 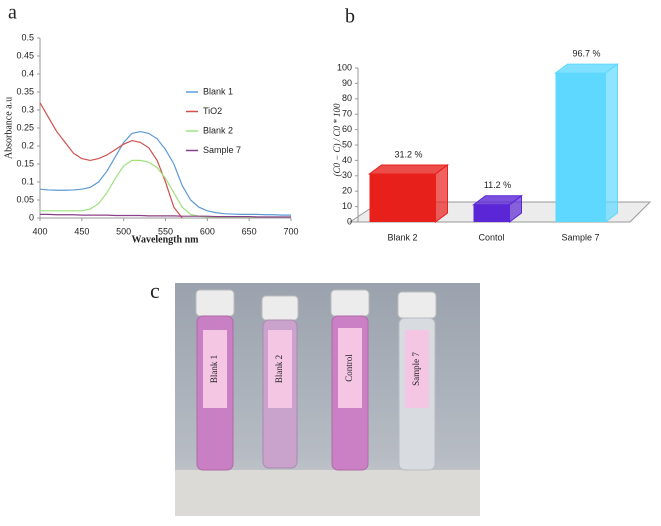 What do you see at coordinates (27, 73) in the screenshot?
I see `y-tick-label: 0.4` at bounding box center [27, 73].